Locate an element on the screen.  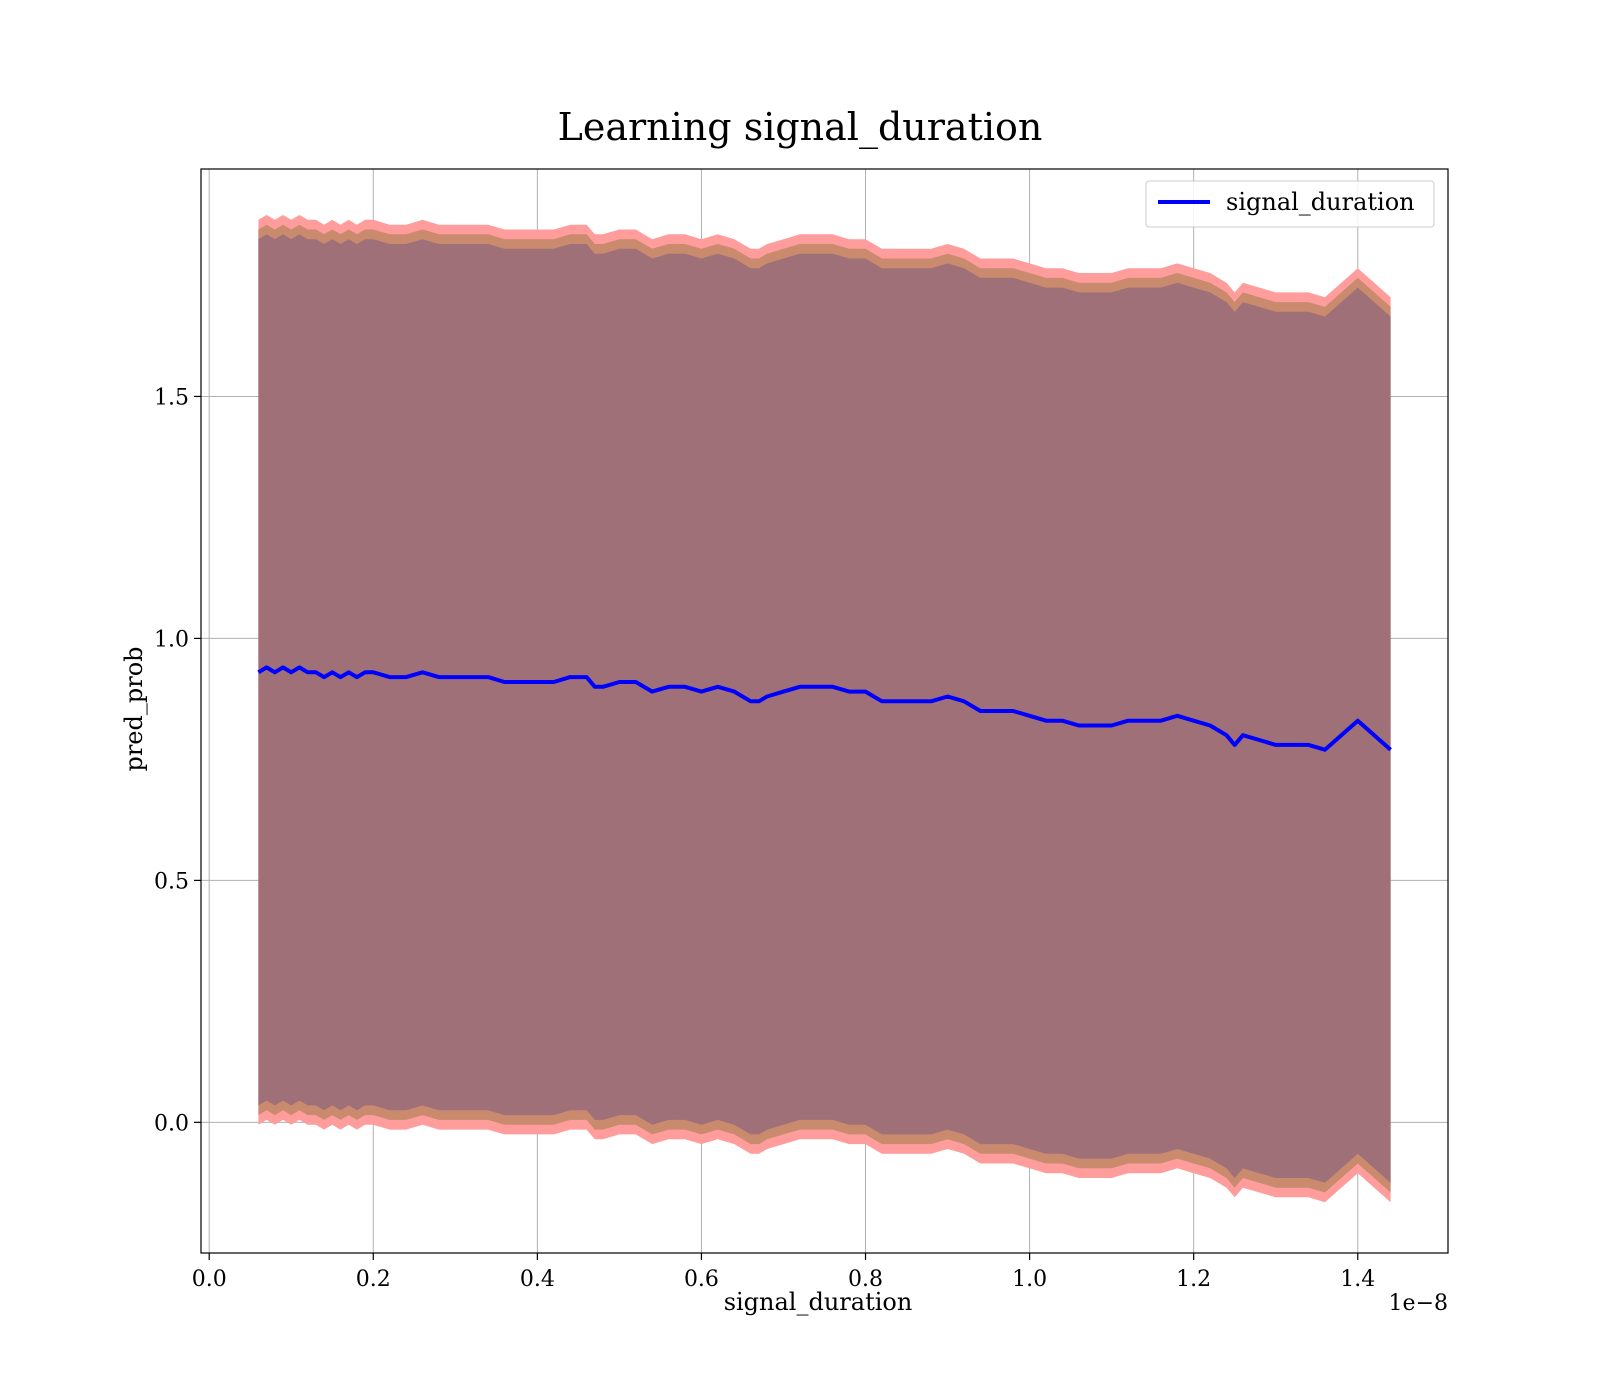
x-axis-label: signal_duration is located at coordinates (818, 1302).